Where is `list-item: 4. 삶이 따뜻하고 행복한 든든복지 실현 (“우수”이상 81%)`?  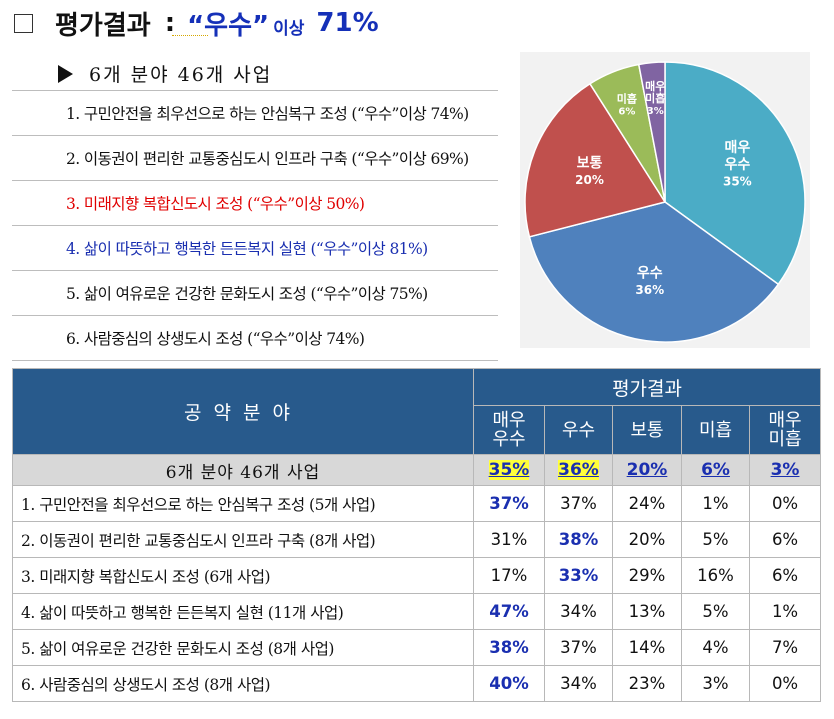
list-item: 4. 삶이 따뜻하고 행복한 든든복지 실현 (“우수”이상 81%) is located at coordinates (255, 247).